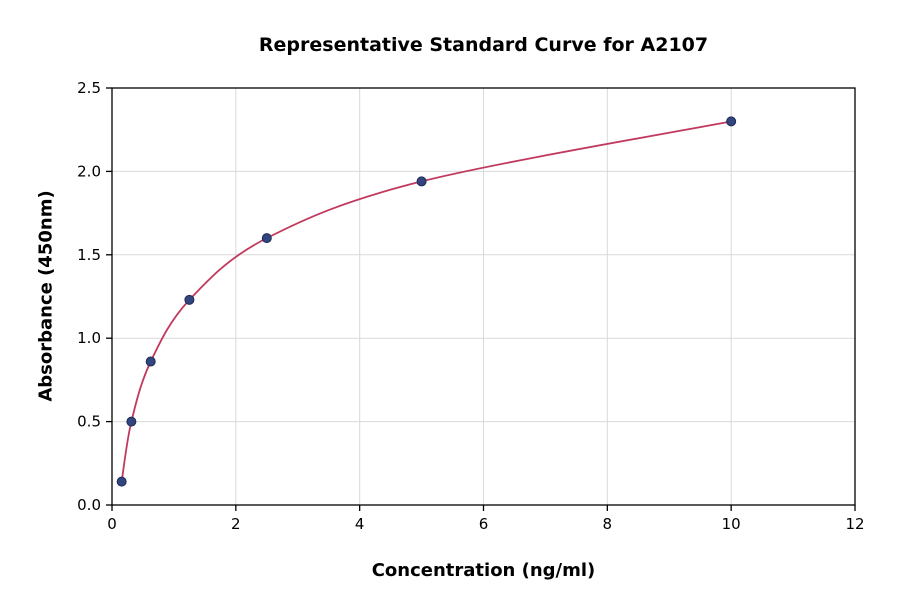 Image resolution: width=900 pixels, height=594 pixels. What do you see at coordinates (731, 524) in the screenshot?
I see `x-tick-label: 10` at bounding box center [731, 524].